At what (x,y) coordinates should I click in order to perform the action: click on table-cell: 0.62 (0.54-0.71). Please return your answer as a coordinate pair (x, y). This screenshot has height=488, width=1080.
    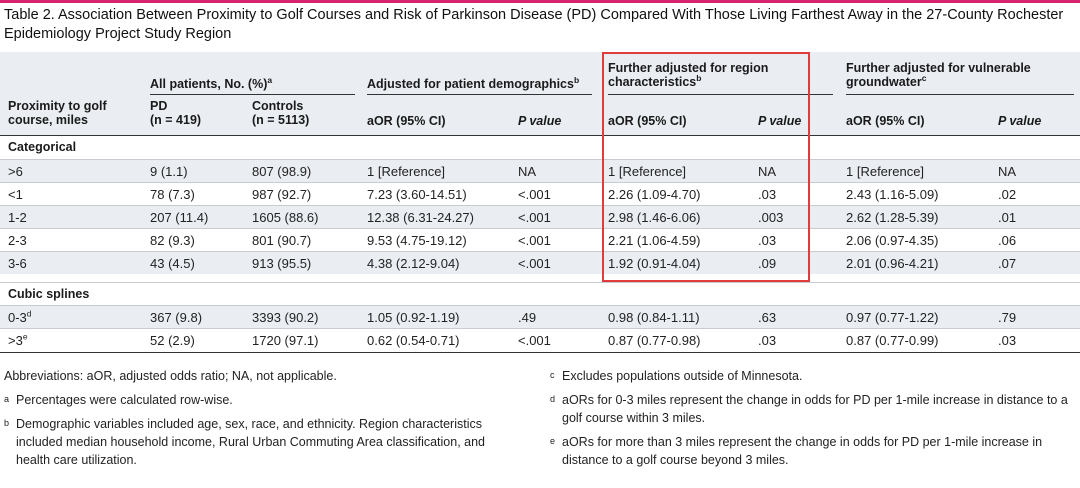
    Looking at the image, I should click on (413, 340).